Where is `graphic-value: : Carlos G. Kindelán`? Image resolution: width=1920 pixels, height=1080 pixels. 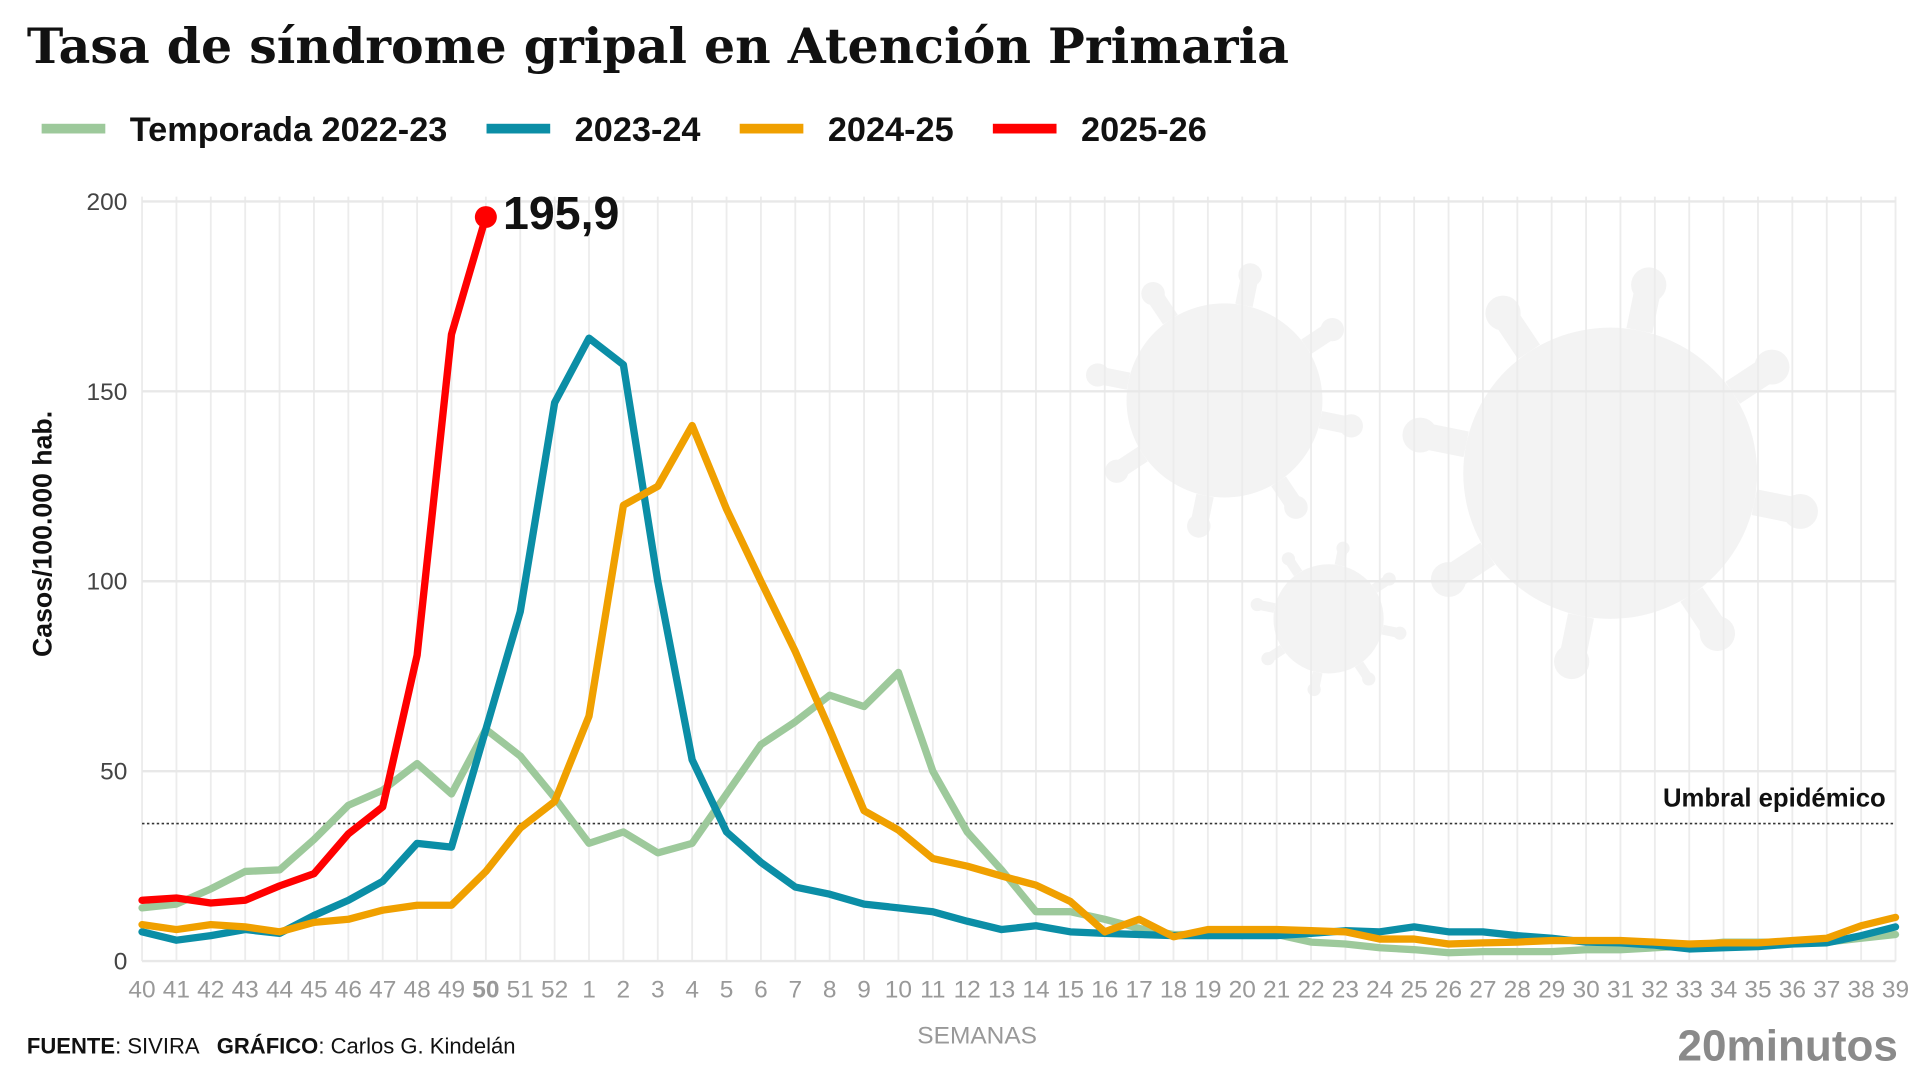
graphic-value: : Carlos G. Kindelán is located at coordinates (416, 1045).